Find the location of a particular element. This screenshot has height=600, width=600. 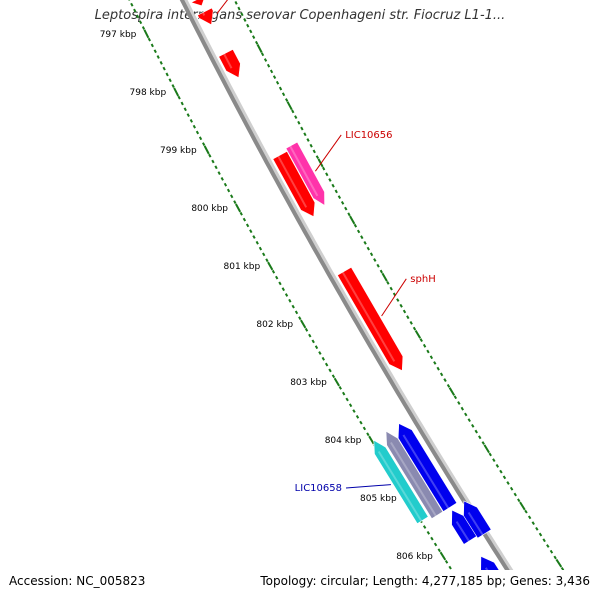

gene-label: sphH is located at coordinates (422, 279).